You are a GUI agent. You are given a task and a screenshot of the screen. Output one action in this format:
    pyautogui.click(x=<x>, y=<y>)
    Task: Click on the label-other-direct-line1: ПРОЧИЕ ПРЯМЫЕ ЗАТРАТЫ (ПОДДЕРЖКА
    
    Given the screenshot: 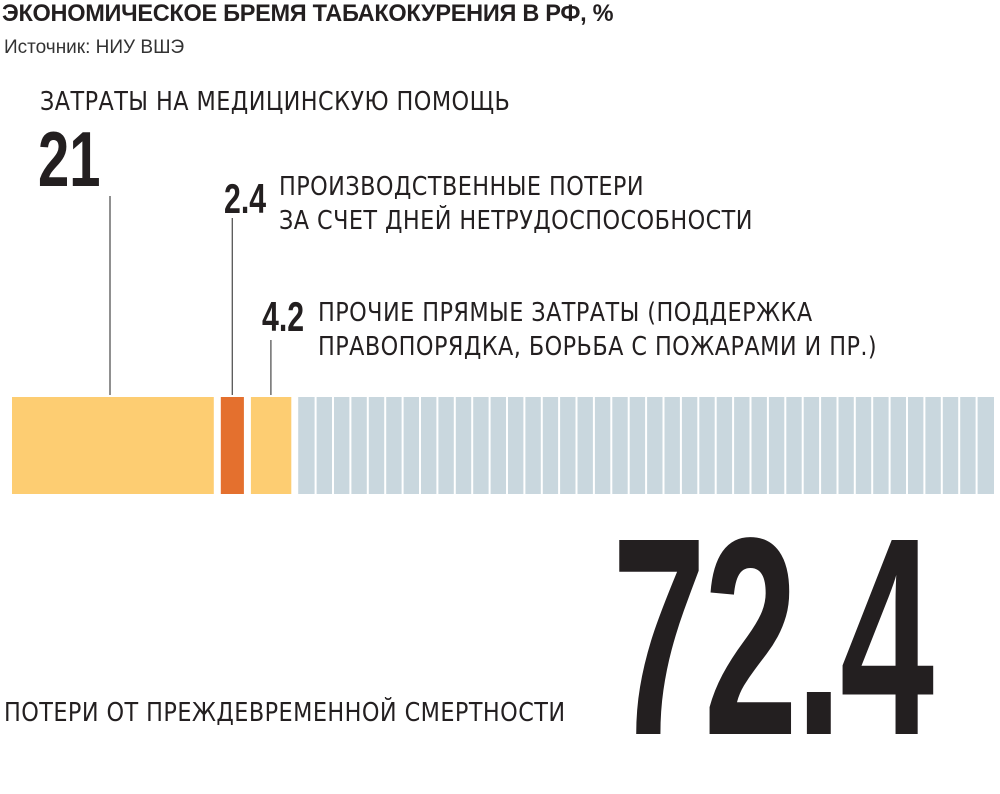 What is the action you would take?
    pyautogui.click(x=565, y=313)
    